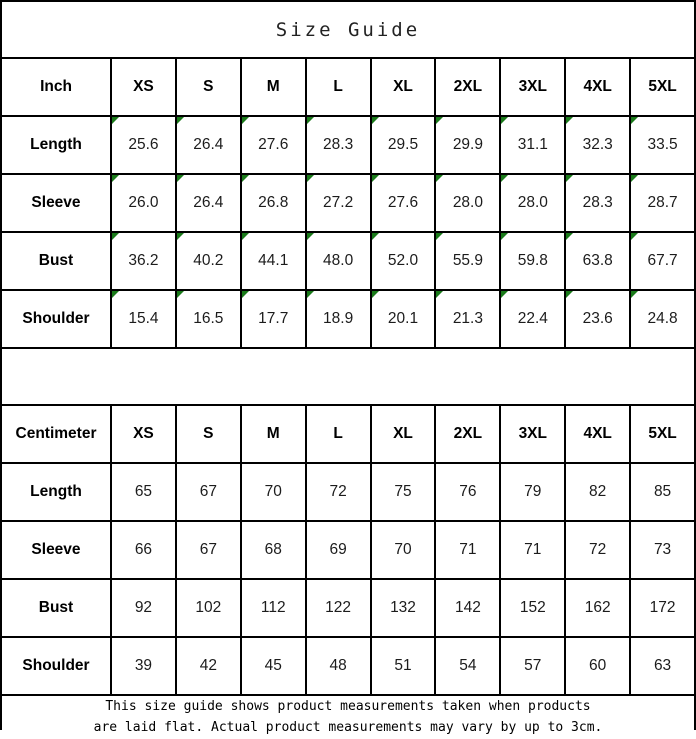 The image size is (696, 739). I want to click on measurement-cell: 52.0, so click(404, 261).